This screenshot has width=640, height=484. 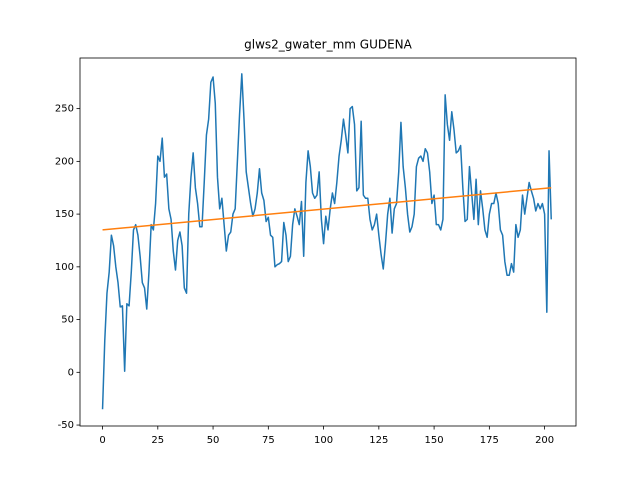 I want to click on y-tick-label: -50, so click(x=66, y=425).